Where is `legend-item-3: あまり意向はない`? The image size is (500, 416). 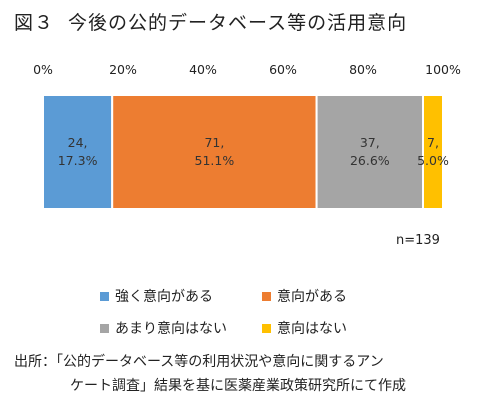 legend-item-3: あまり意向はない is located at coordinates (163, 328).